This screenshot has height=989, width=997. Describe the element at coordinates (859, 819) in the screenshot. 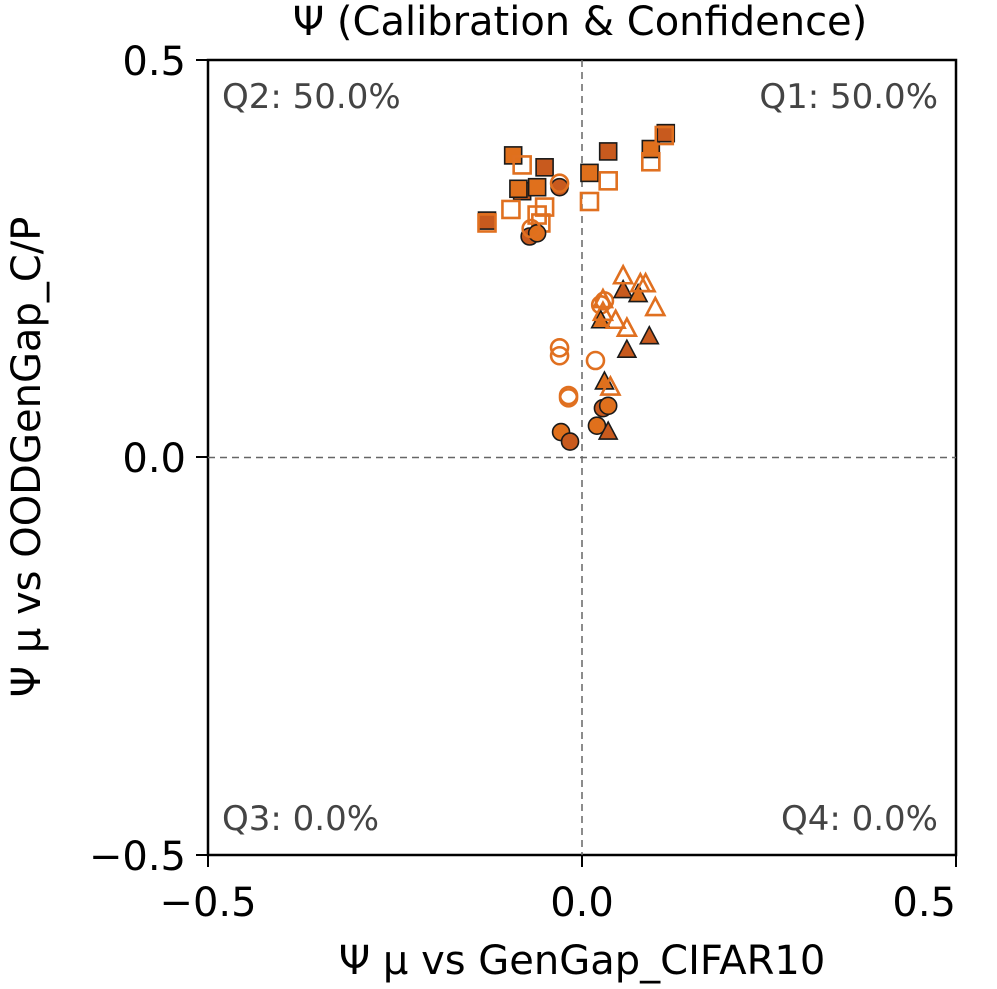

I see `quadrant-label-q4: Q4: 0.0%` at that location.